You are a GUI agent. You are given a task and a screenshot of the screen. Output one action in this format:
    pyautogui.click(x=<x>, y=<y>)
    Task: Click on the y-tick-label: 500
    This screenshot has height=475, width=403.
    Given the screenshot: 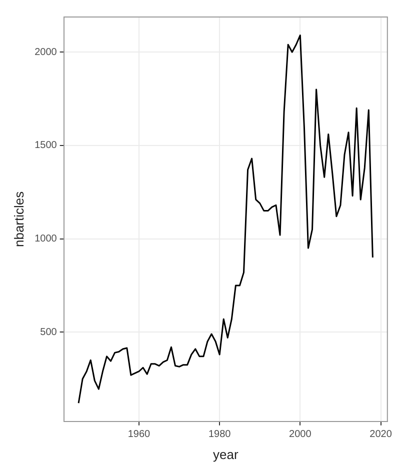 What is the action you would take?
    pyautogui.click(x=49, y=332)
    